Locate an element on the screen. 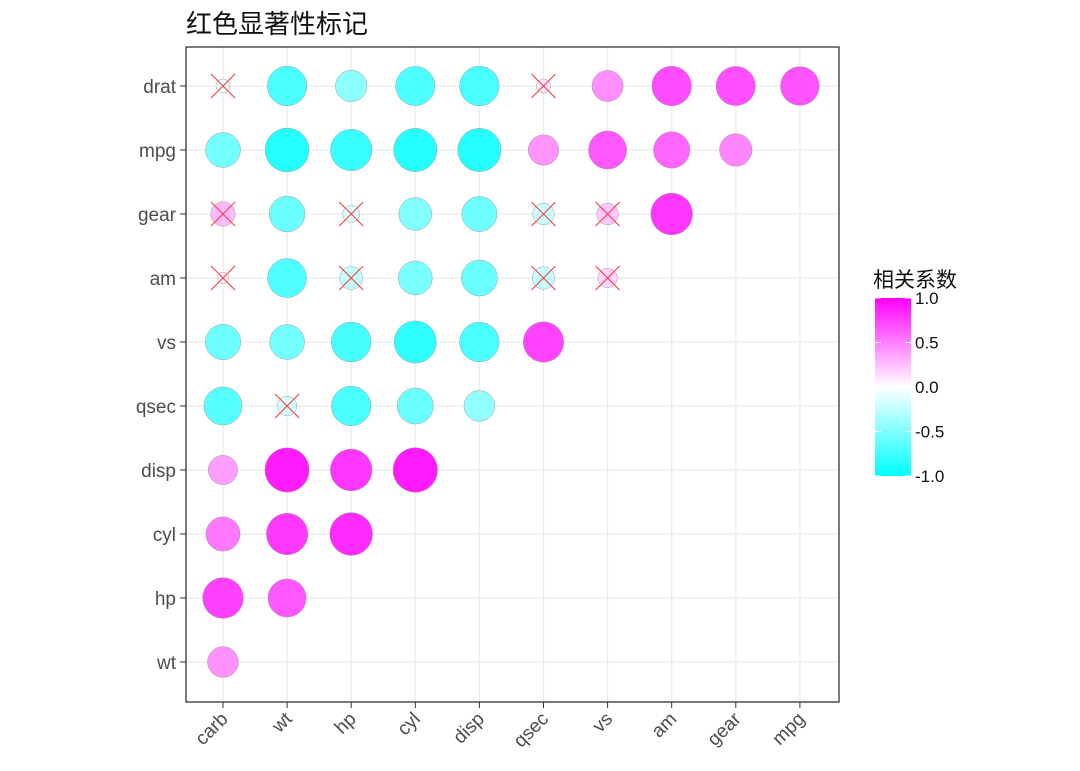 Image resolution: width=1080 pixels, height=771 pixels. y-tick-label: gear is located at coordinates (157, 215).